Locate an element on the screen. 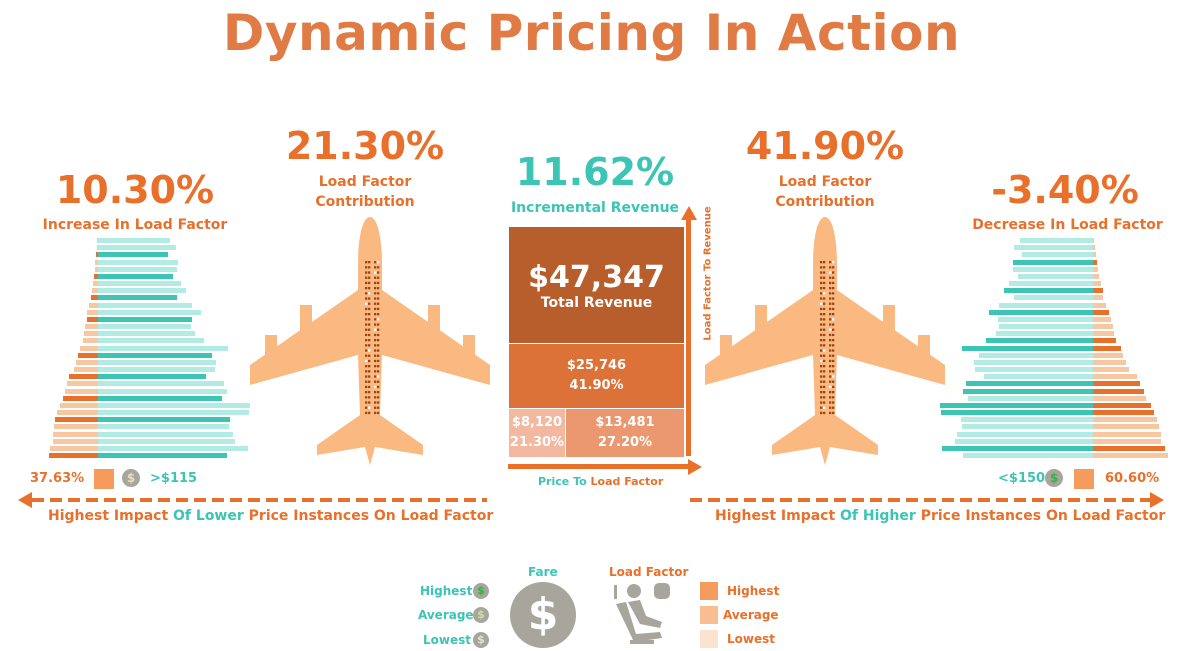 Image resolution: width=1183 pixels, height=651 pixels. legend-lf-highest: Highest is located at coordinates (753, 591).